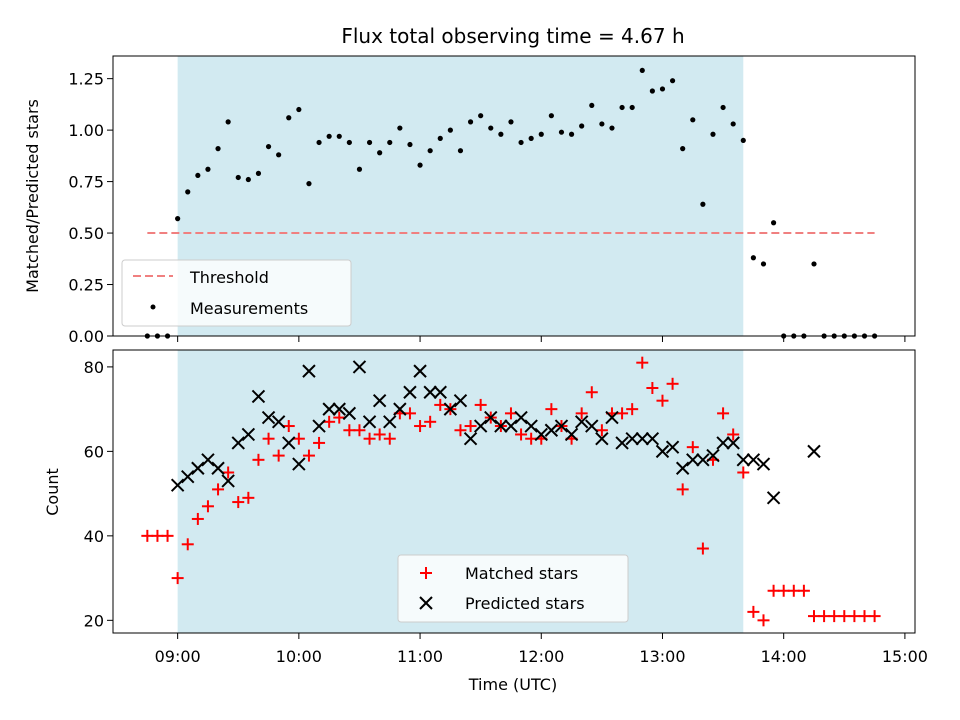 The image size is (960, 720). Describe the element at coordinates (521, 573) in the screenshot. I see `legend-matched-label: Matched stars` at that location.